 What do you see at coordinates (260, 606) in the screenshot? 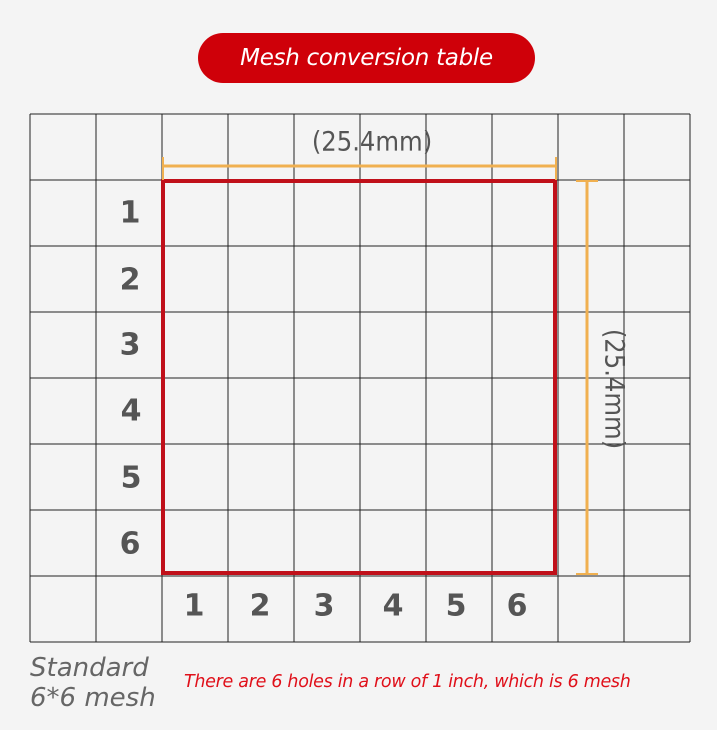
I see `column-label-2: 2` at bounding box center [260, 606].